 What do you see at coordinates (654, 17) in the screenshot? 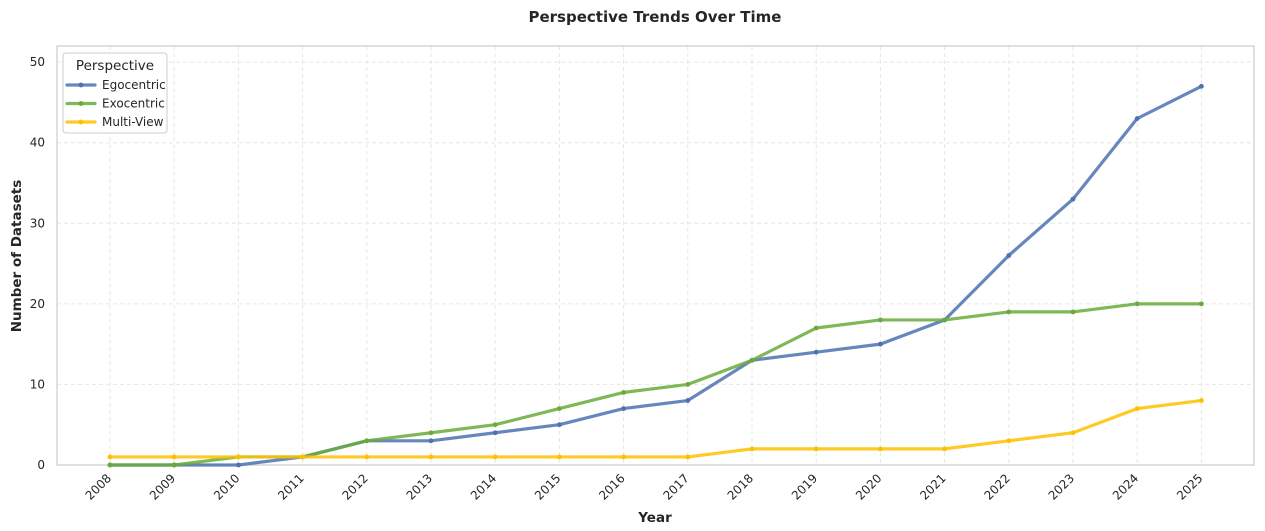
I see `chart-title: Perspective Trends Over Time` at bounding box center [654, 17].